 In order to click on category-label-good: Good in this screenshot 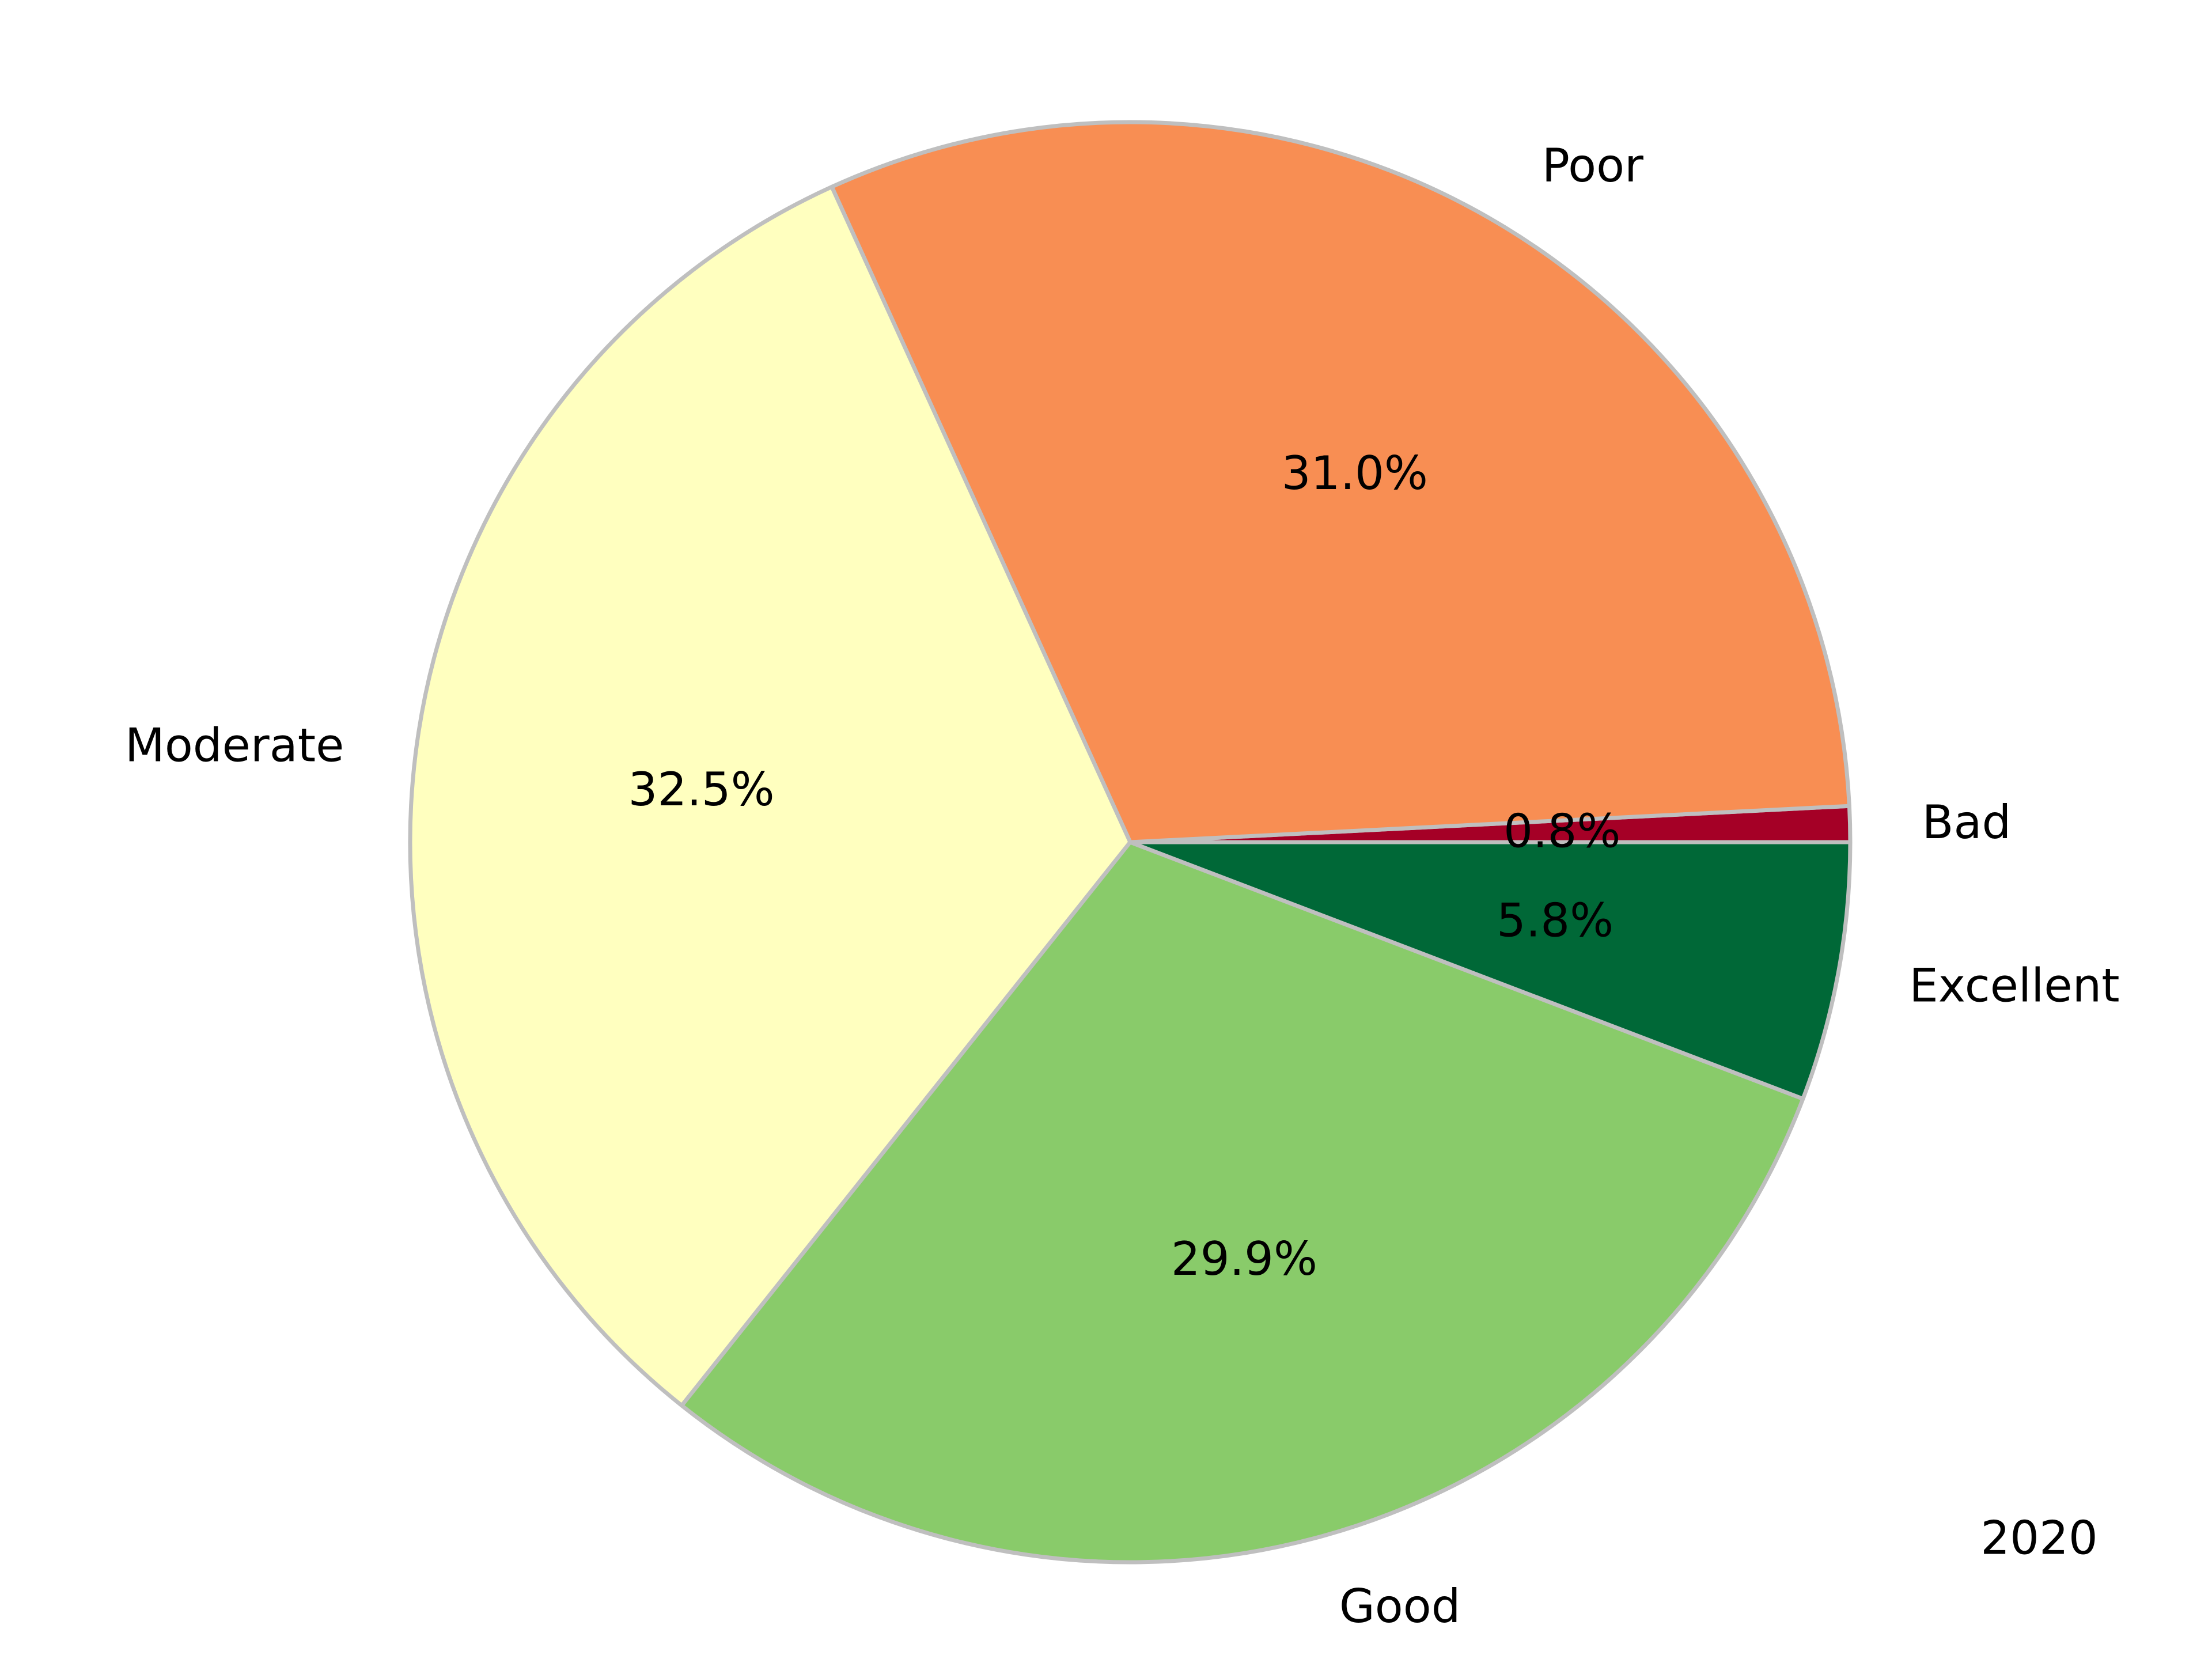, I will do `click(1400, 1606)`.